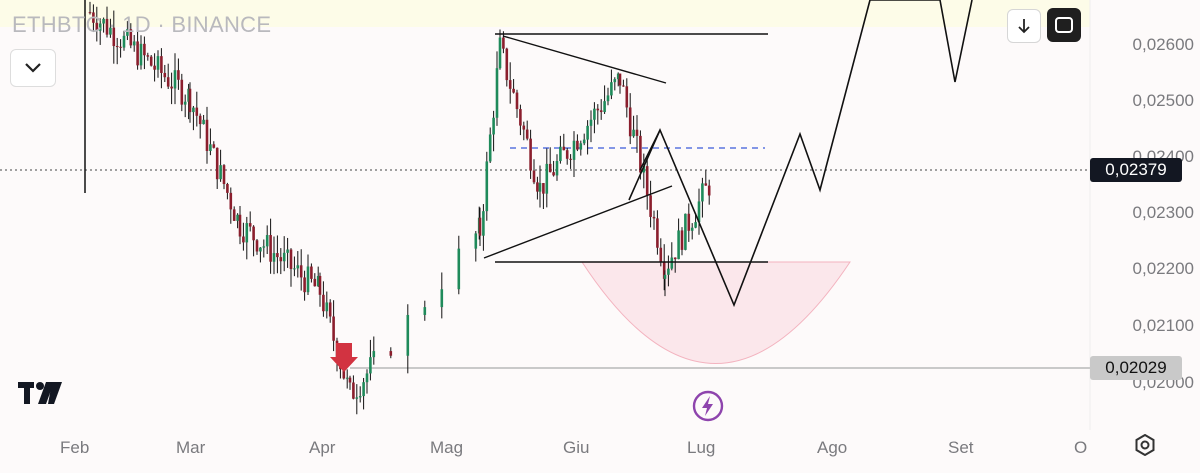  I want to click on time-axis-label: Giu, so click(576, 447).